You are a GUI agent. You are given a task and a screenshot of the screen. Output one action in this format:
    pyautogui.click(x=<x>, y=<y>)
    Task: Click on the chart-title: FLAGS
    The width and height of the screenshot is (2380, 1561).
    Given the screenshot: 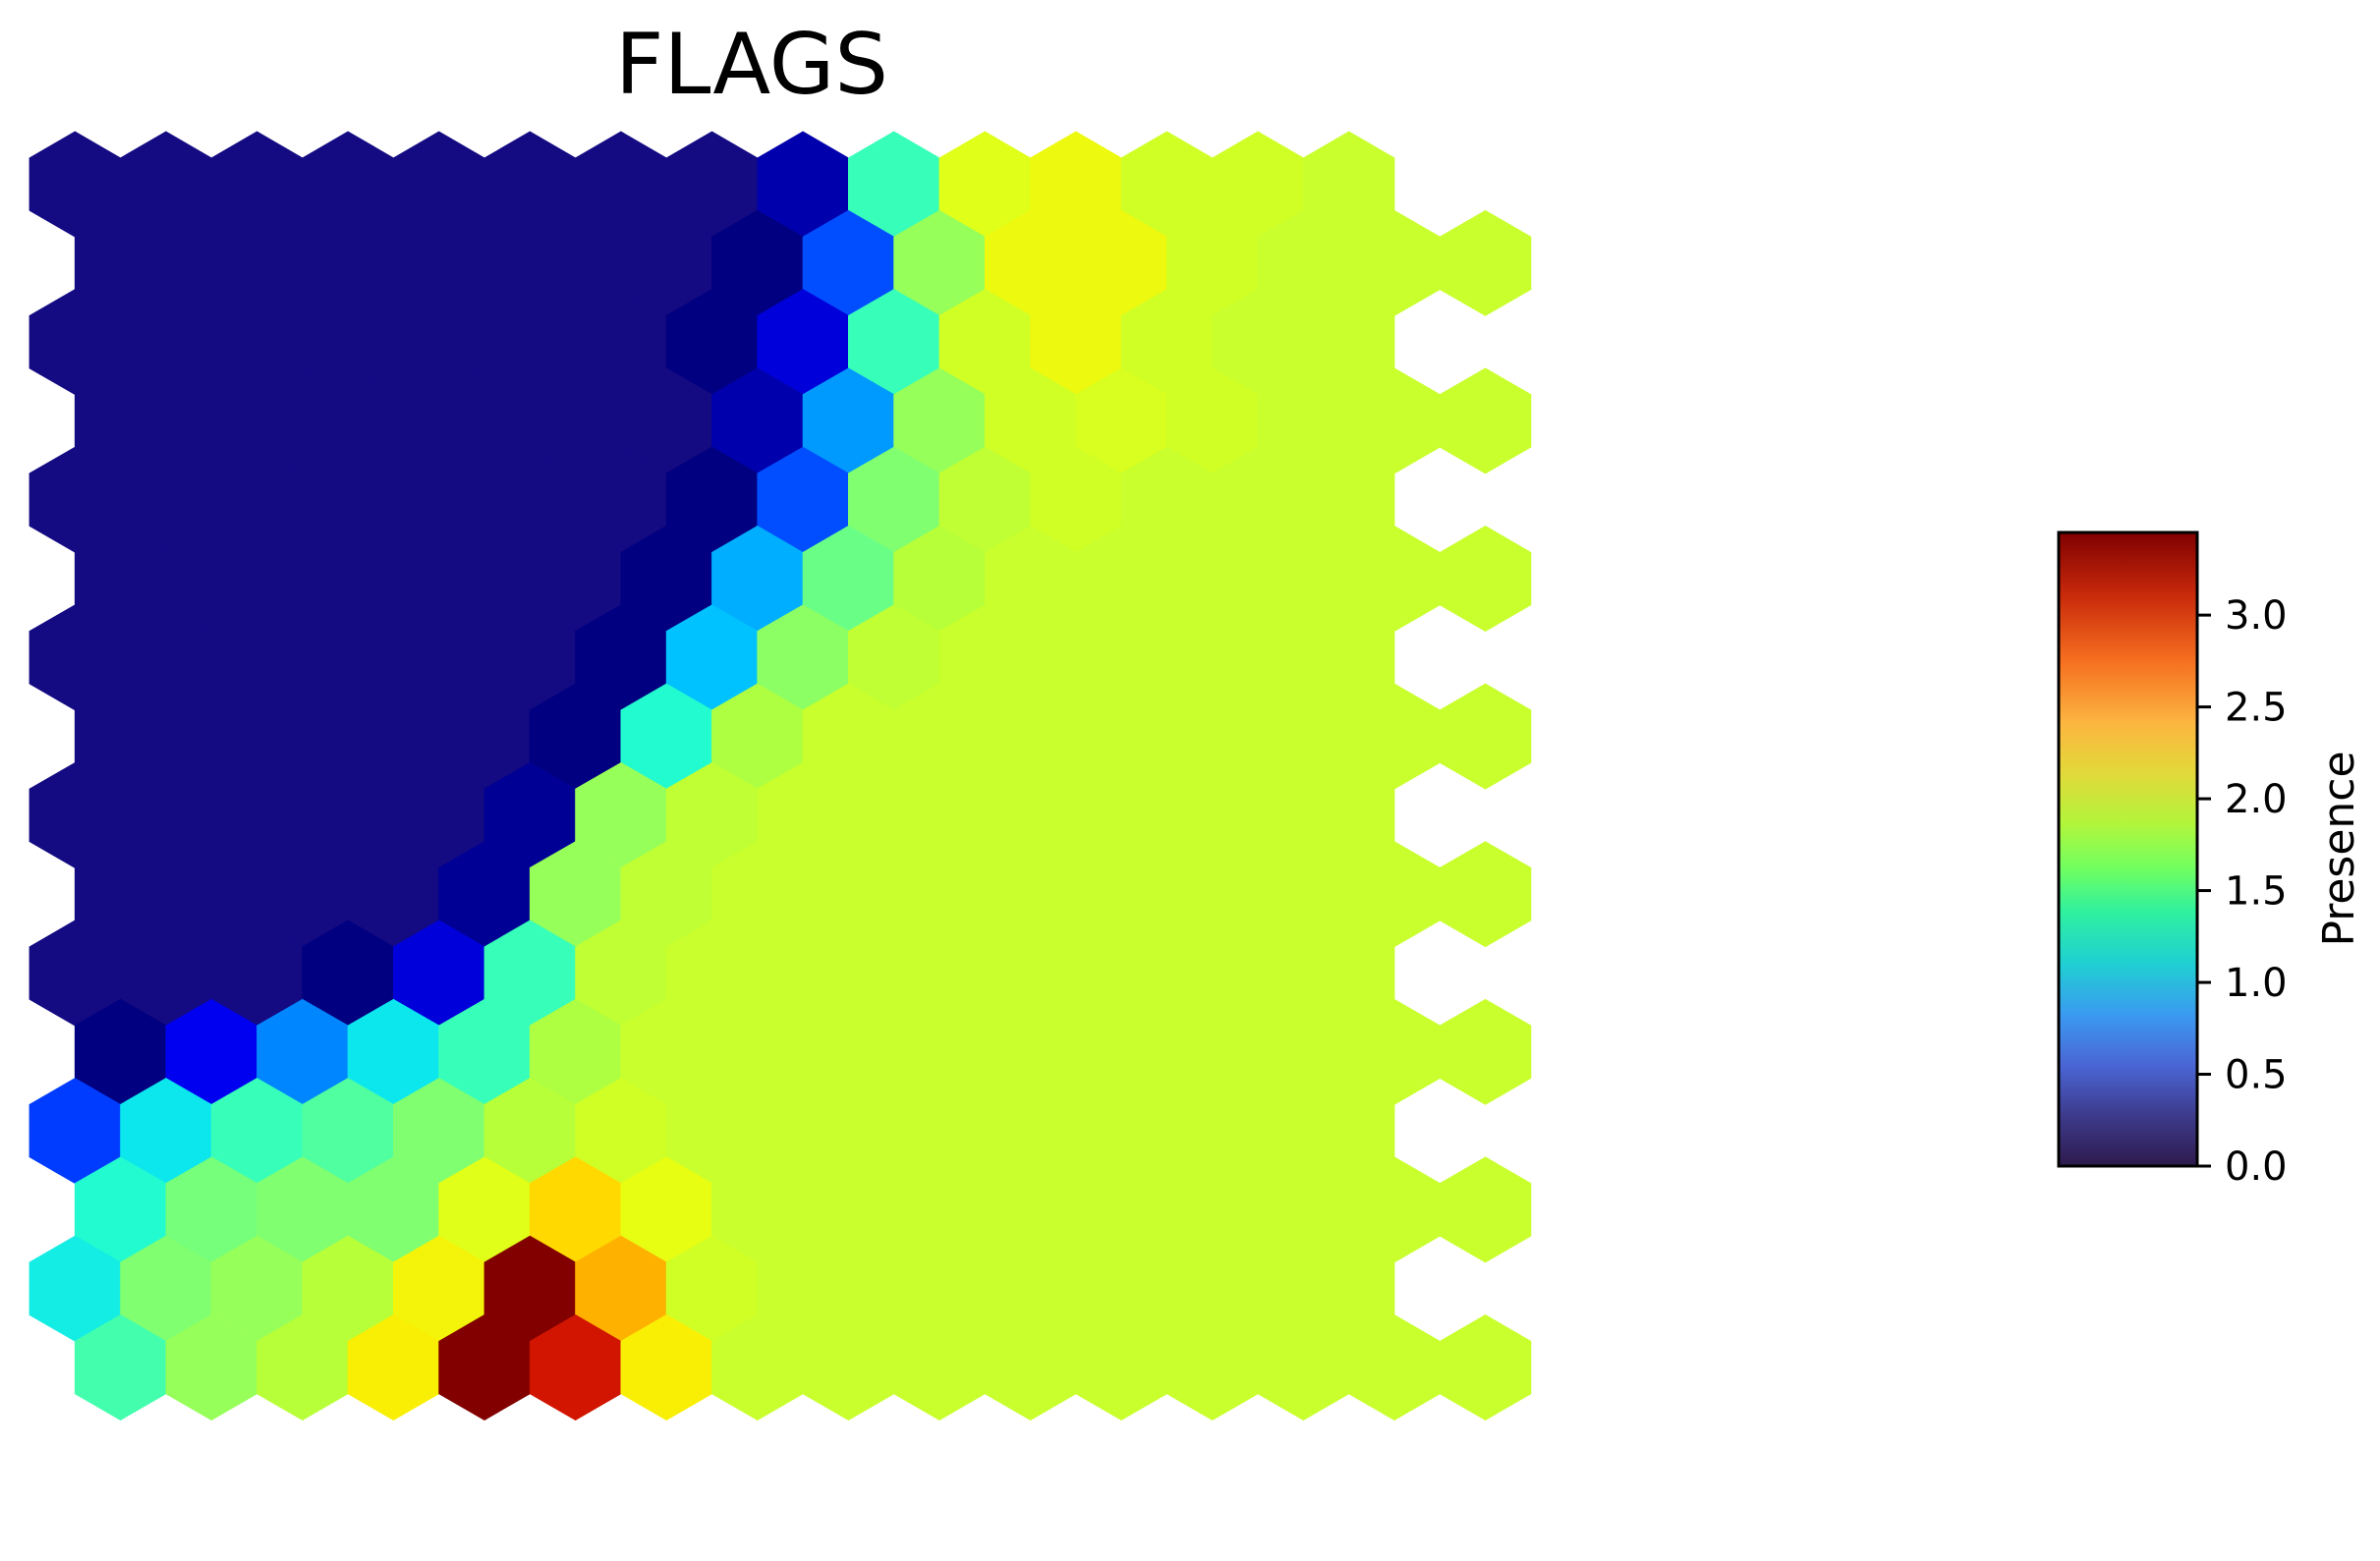 What is the action you would take?
    pyautogui.click(x=751, y=65)
    